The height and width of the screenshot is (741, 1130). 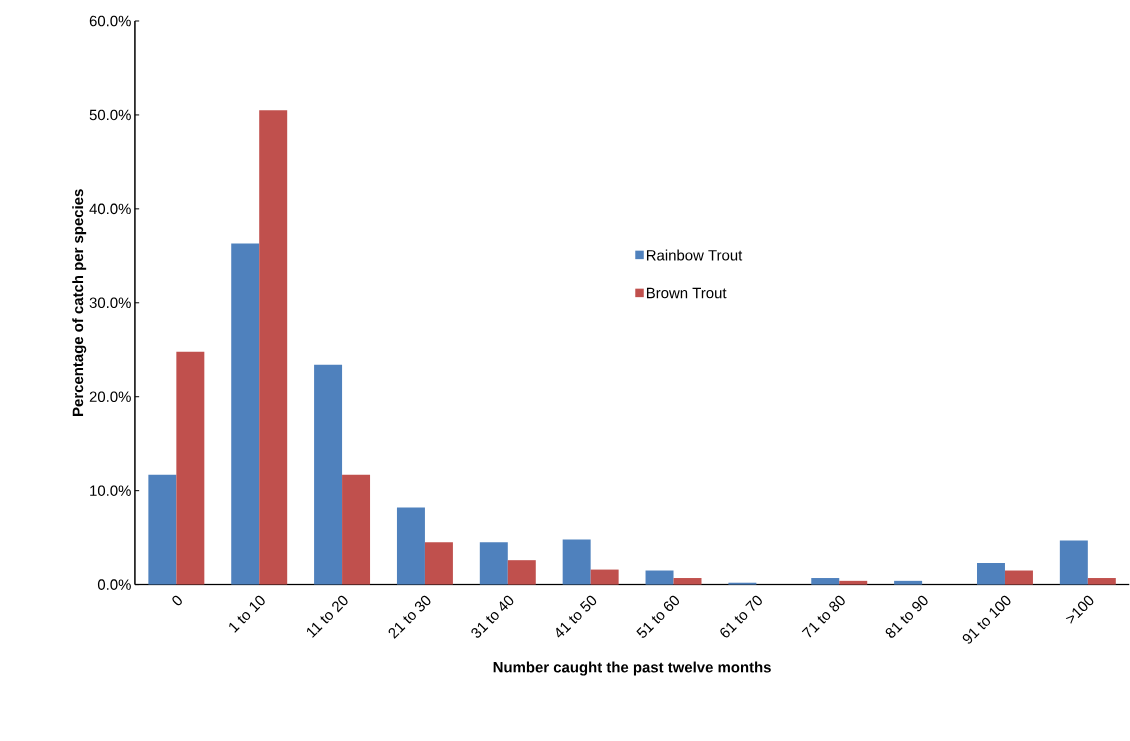 What do you see at coordinates (177, 600) in the screenshot?
I see `x-tick-label: 0` at bounding box center [177, 600].